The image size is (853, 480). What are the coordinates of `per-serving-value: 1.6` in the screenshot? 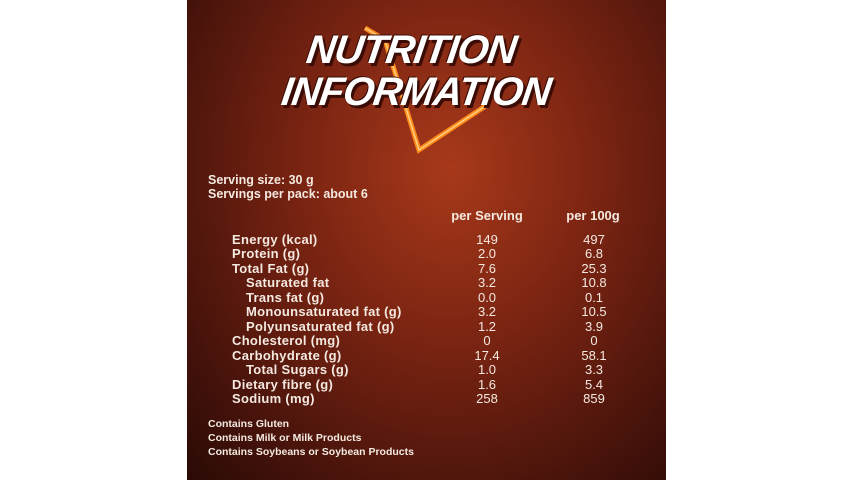 It's located at (487, 384).